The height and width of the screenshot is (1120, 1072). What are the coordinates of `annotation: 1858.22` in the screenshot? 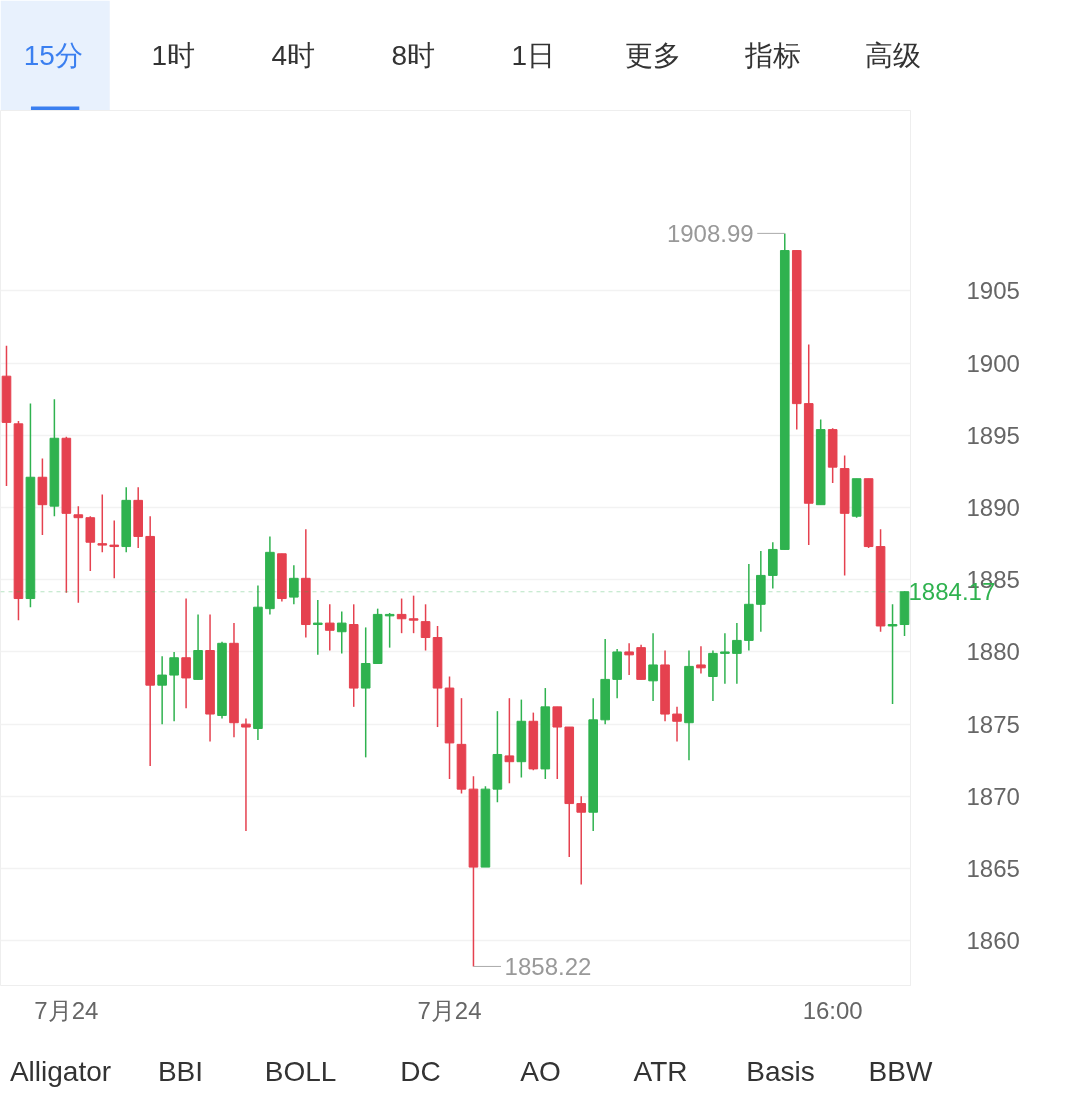 It's located at (548, 966).